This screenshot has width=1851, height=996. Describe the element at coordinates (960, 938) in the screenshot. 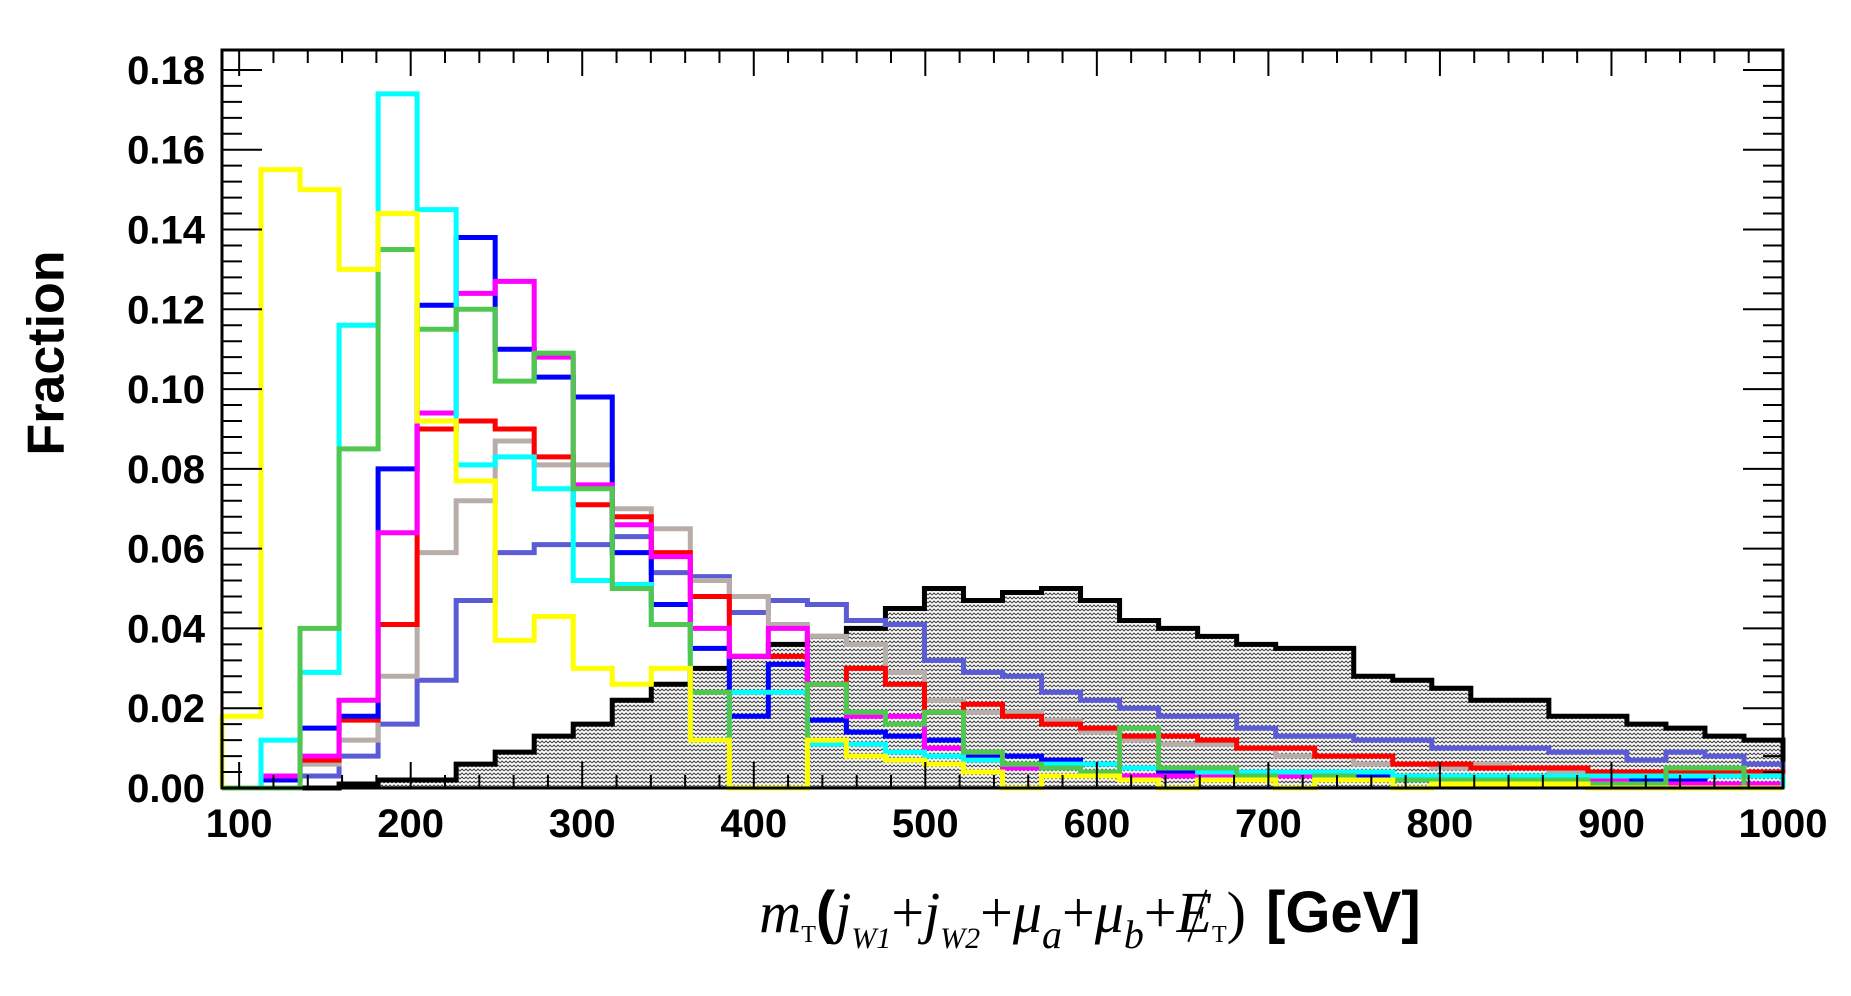

I see `x-title-sub-w2: W2` at that location.